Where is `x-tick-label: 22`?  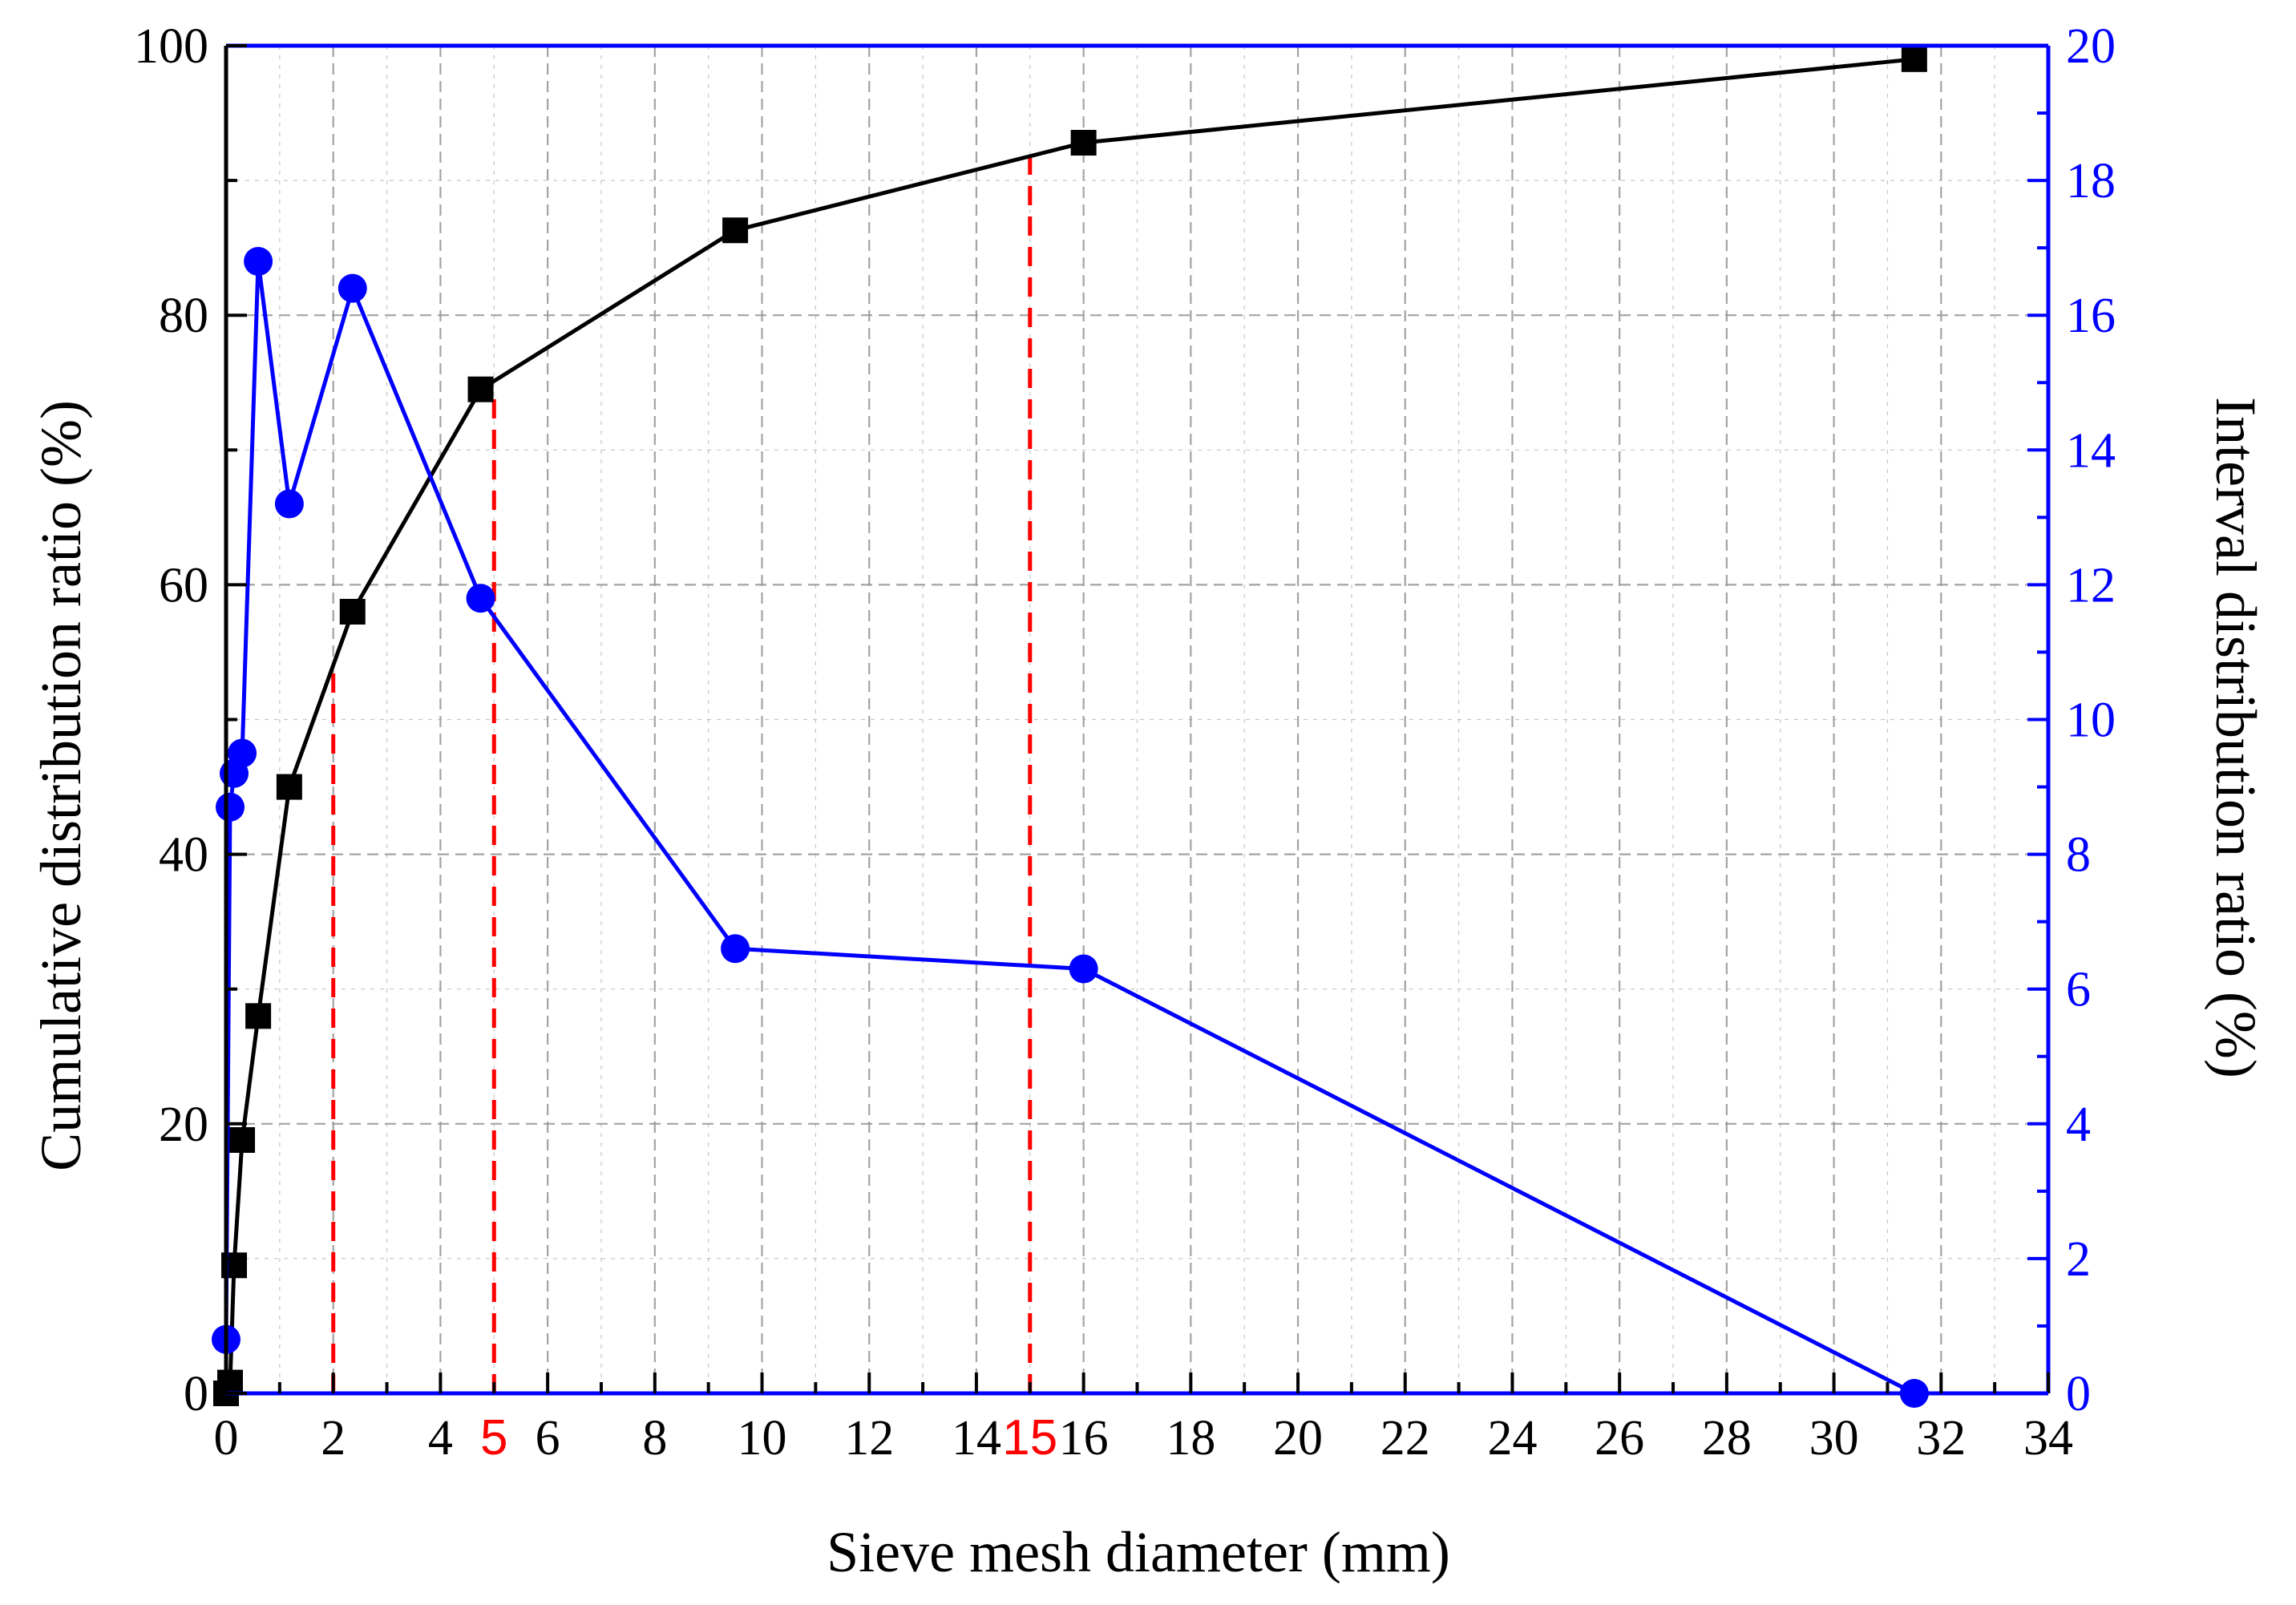
x-tick-label: 22 is located at coordinates (1405, 1438).